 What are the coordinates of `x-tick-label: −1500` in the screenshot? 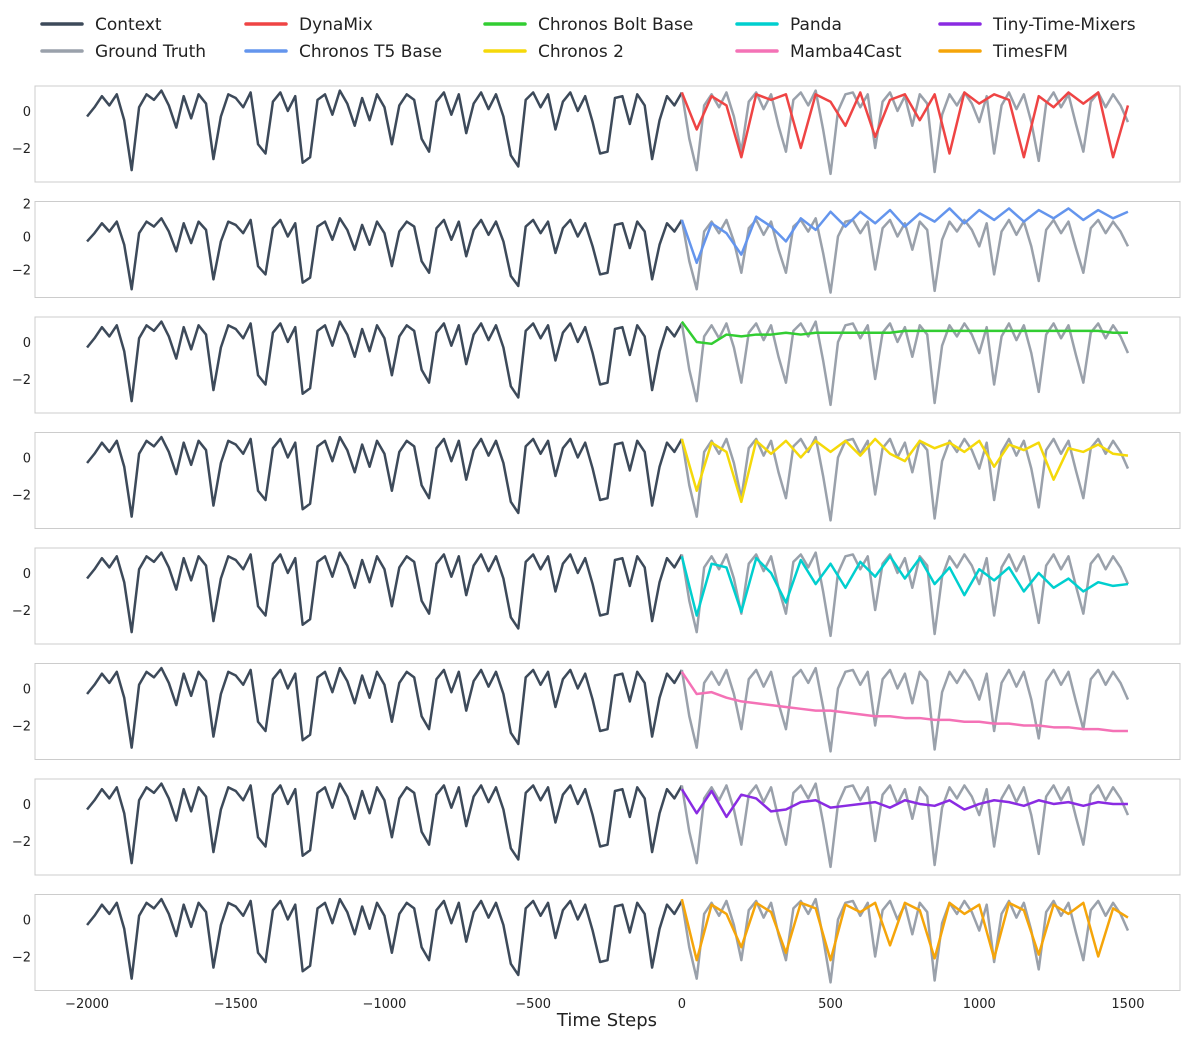 It's located at (236, 1004).